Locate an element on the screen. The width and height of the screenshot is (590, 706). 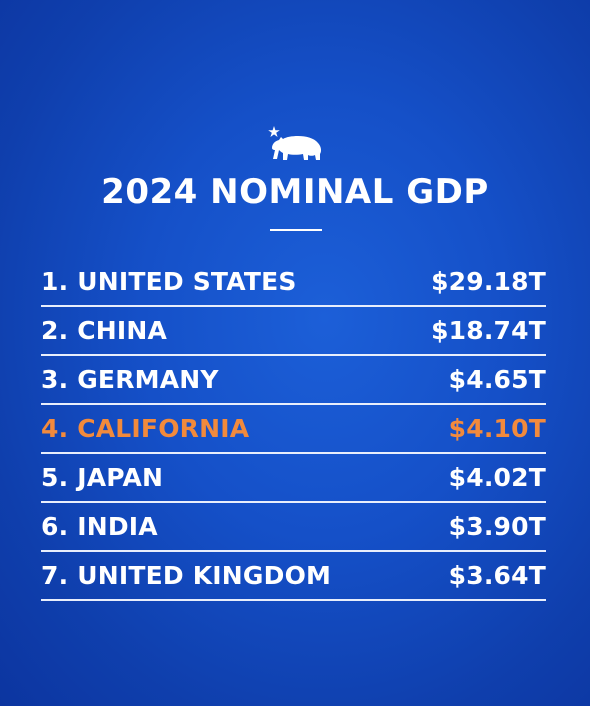
rank-number: 6. is located at coordinates (55, 526).